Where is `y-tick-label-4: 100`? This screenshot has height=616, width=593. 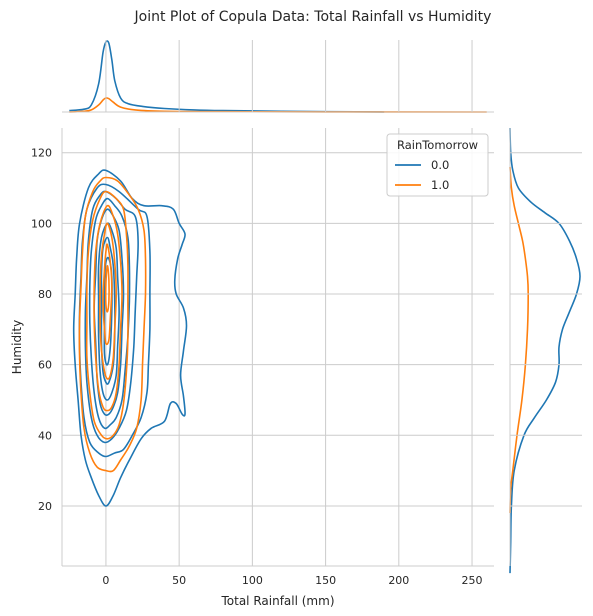 y-tick-label-4: 100 is located at coordinates (41, 223).